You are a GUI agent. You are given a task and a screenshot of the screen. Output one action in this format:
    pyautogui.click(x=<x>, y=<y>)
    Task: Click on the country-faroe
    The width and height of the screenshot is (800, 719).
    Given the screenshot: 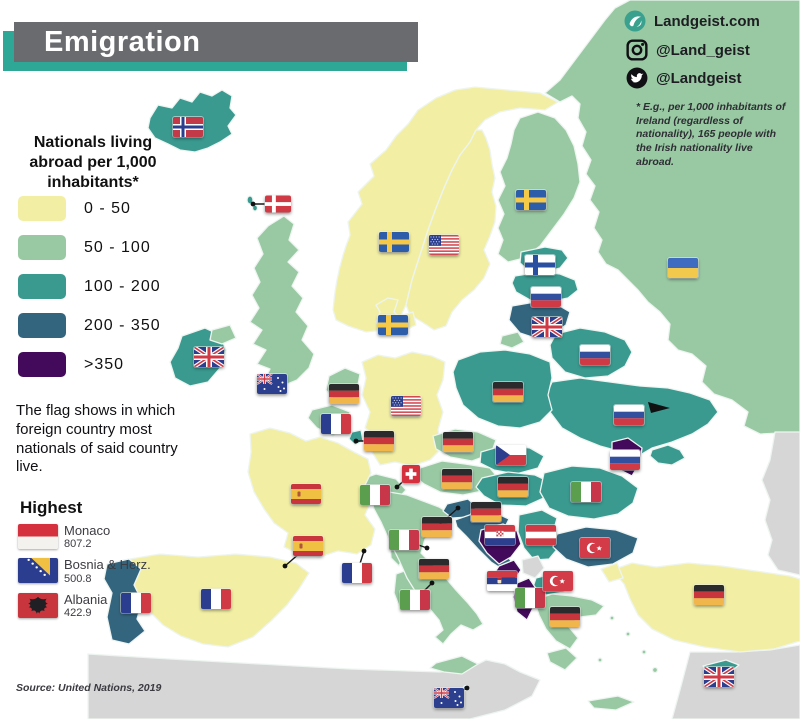 What is the action you would take?
    pyautogui.click(x=250, y=200)
    